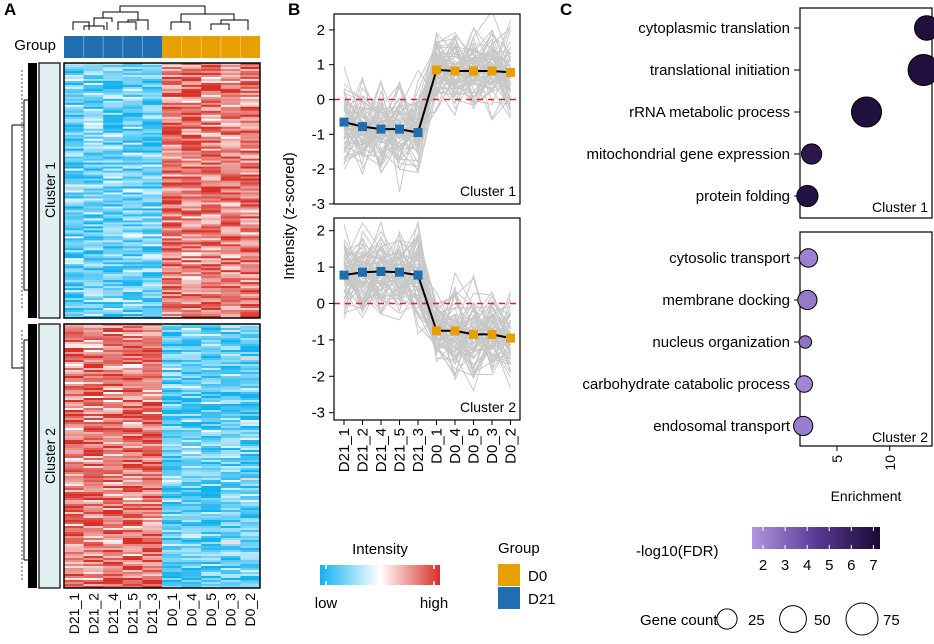  I want to click on heatmap-sample-label: D21_1, so click(74, 613).